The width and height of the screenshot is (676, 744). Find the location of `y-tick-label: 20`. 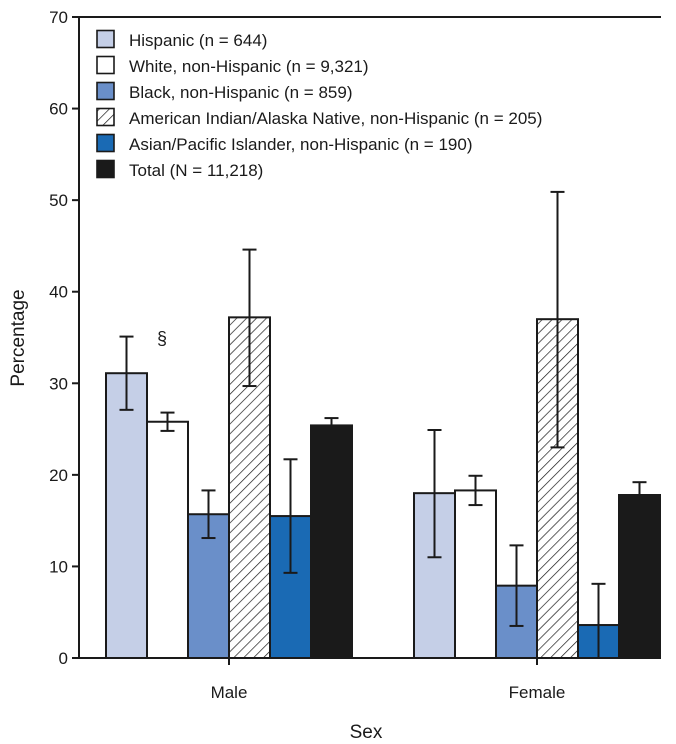

y-tick-label: 20 is located at coordinates (58, 475).